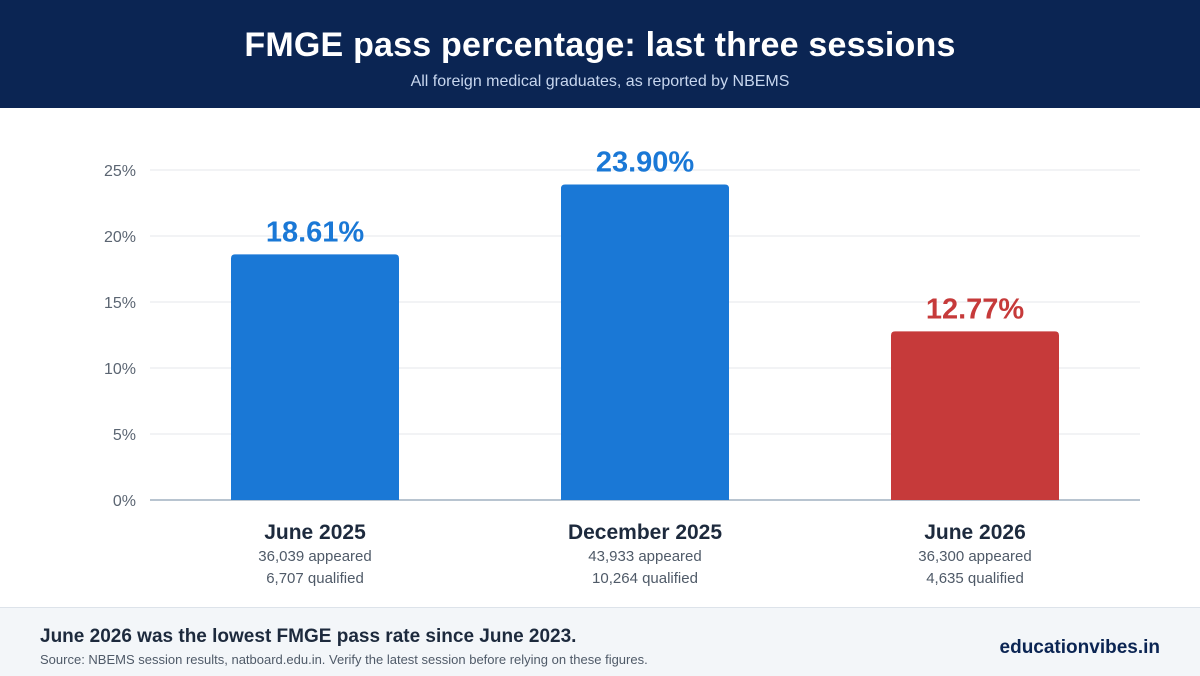 The width and height of the screenshot is (1200, 676). What do you see at coordinates (975, 309) in the screenshot?
I see `data-label: 12.77%` at bounding box center [975, 309].